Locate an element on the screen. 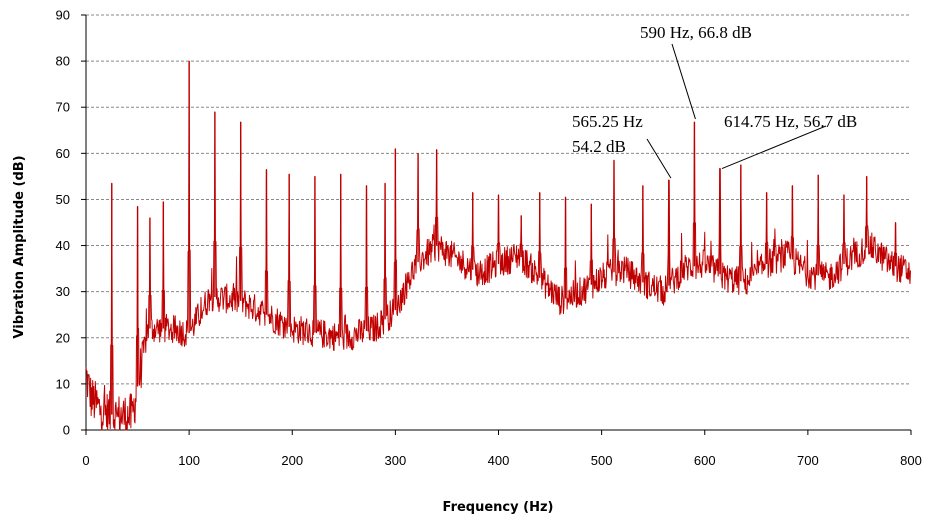 The width and height of the screenshot is (928, 518). y-tick-label: 40 is located at coordinates (63, 245).